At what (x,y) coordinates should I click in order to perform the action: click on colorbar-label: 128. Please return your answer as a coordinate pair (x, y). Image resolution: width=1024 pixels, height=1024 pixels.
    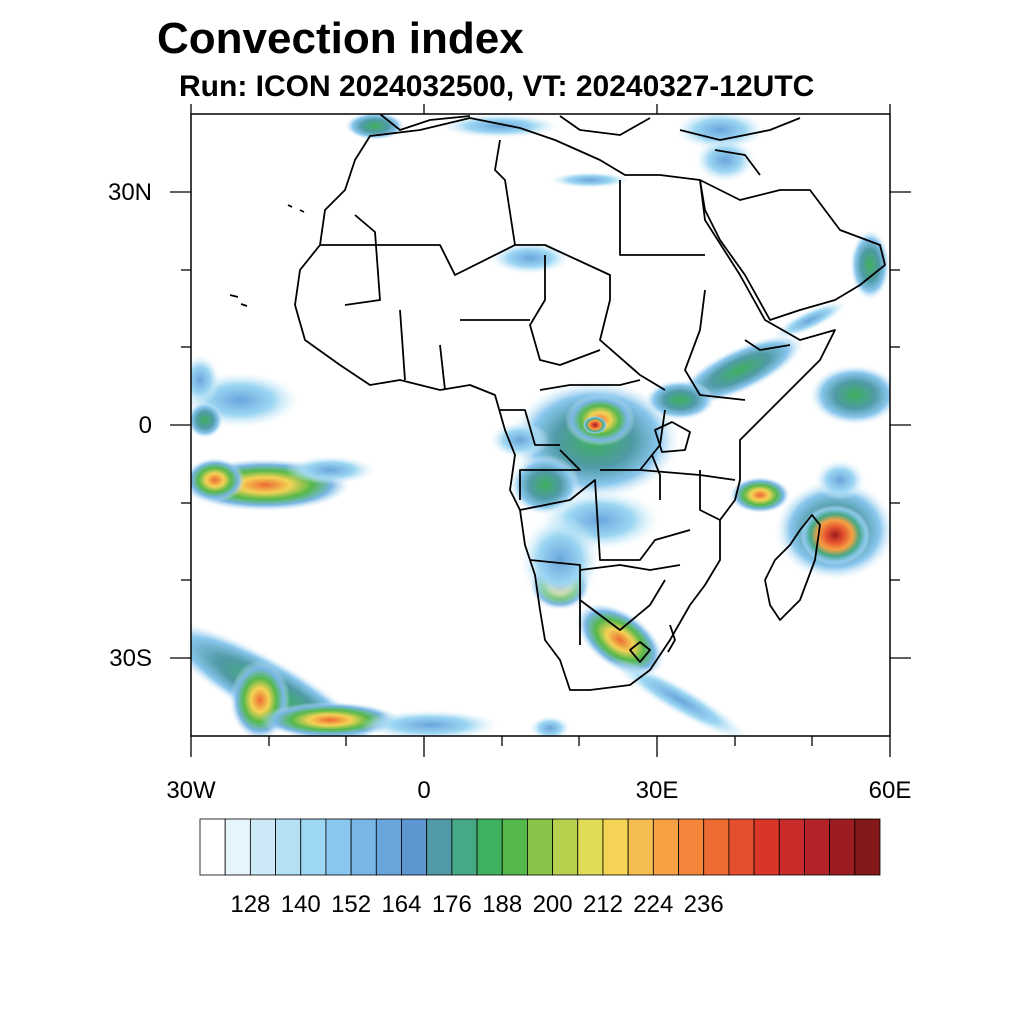
    Looking at the image, I should click on (250, 904).